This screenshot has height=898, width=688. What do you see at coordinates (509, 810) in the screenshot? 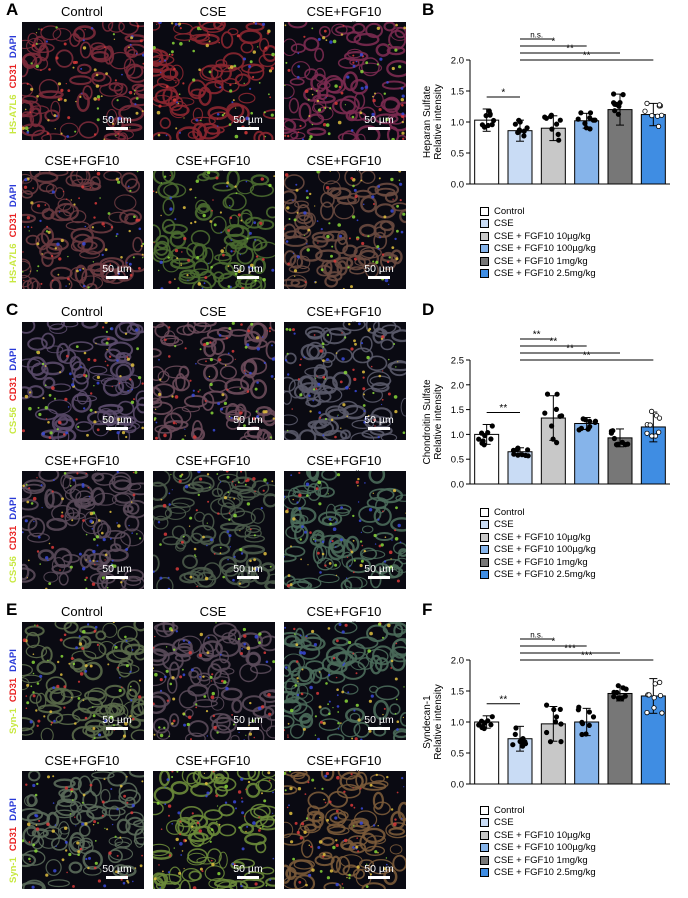
I see `legend-label: Control` at bounding box center [509, 810].